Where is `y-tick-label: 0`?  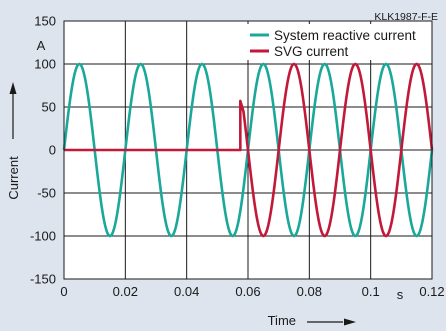
y-tick-label: 0 is located at coordinates (52, 150).